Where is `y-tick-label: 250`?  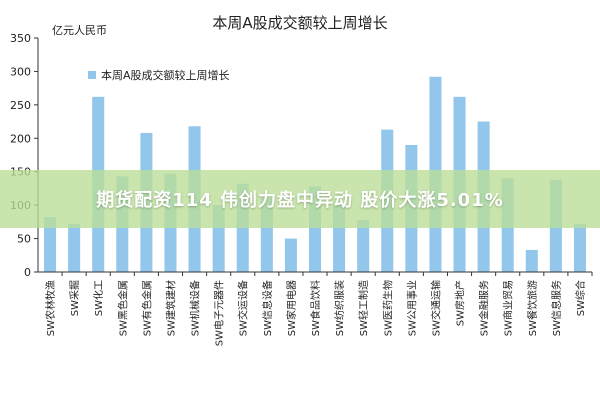
y-tick-label: 250 is located at coordinates (20, 105).